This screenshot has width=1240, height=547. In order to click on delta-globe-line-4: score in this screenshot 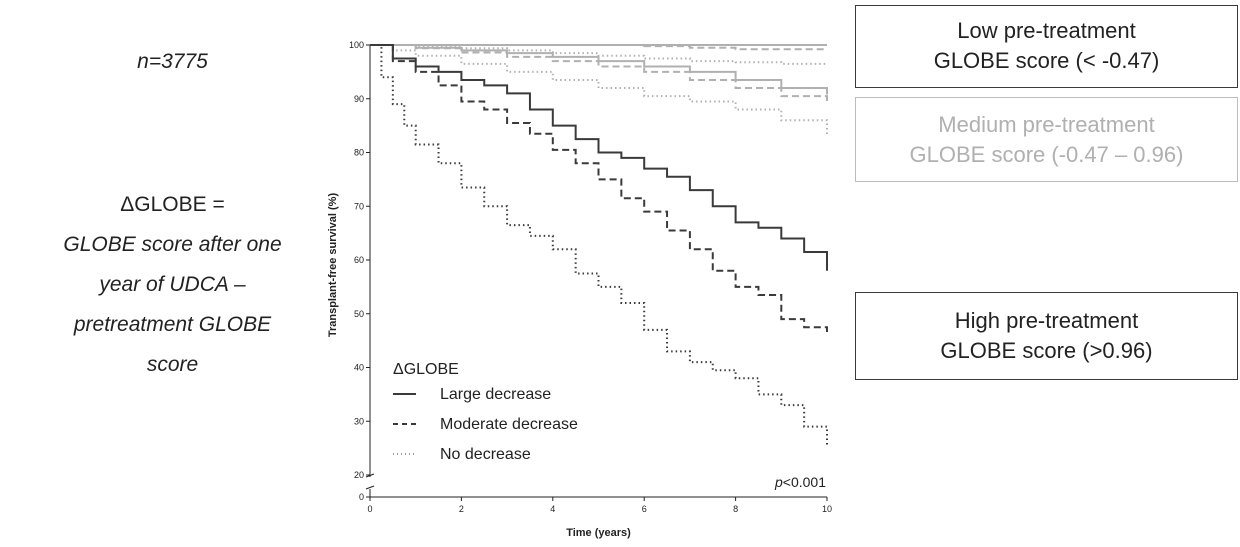, I will do `click(172, 364)`.